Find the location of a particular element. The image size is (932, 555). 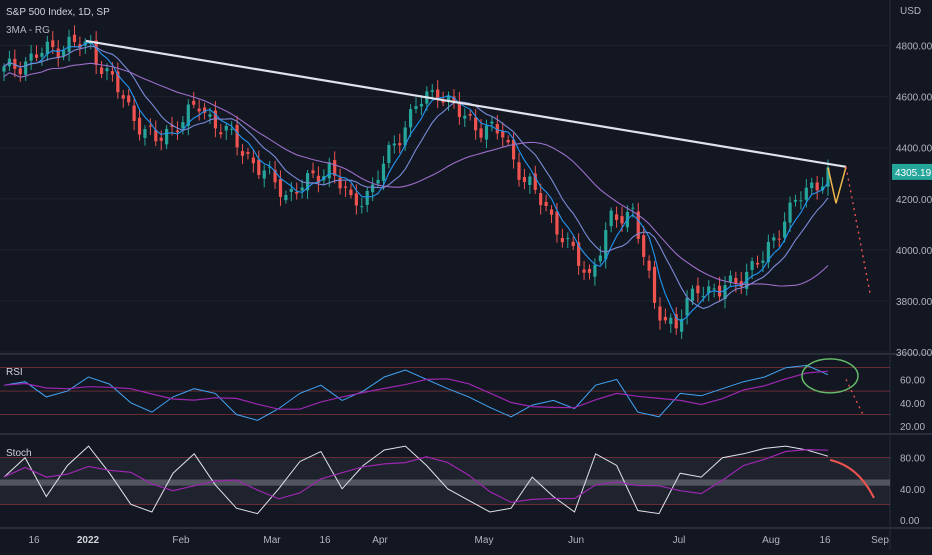

rsi-highlight-ellipse is located at coordinates (830, 376).